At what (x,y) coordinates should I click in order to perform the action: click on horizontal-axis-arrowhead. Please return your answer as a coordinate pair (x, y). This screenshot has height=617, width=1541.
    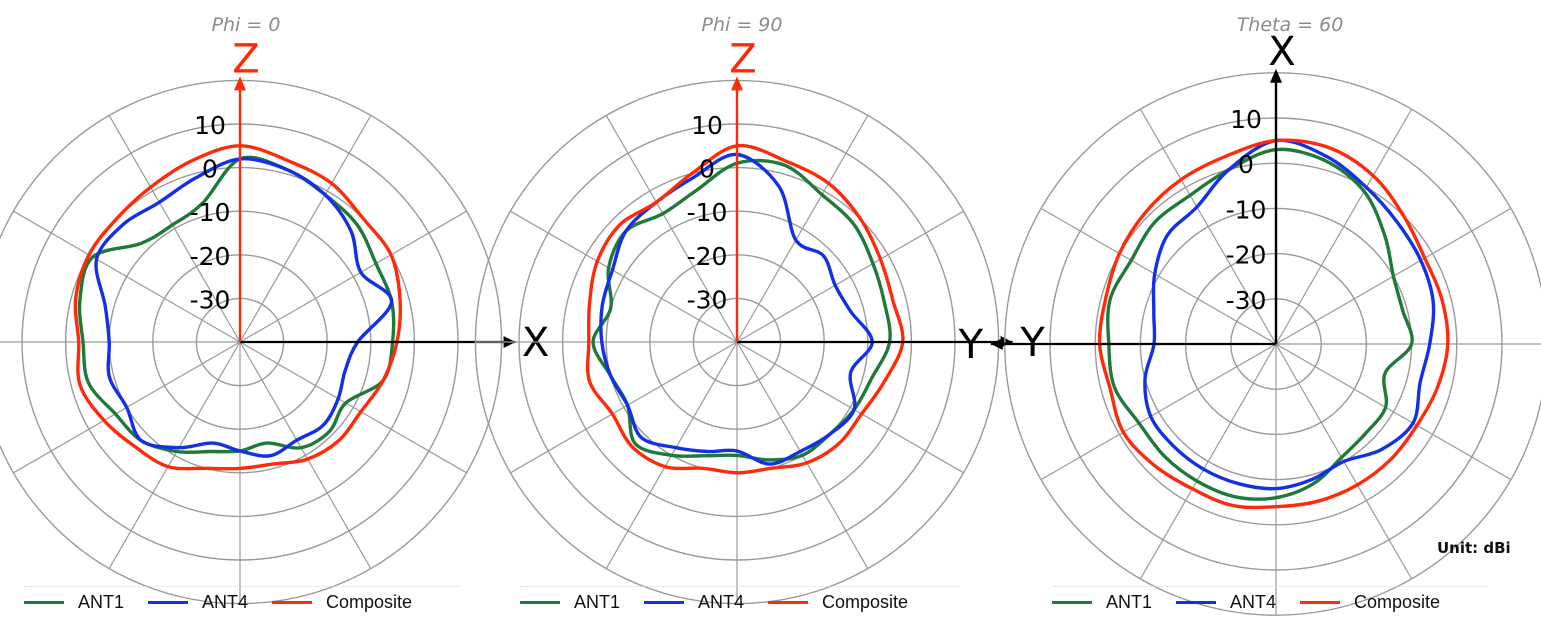
    Looking at the image, I should click on (996, 344).